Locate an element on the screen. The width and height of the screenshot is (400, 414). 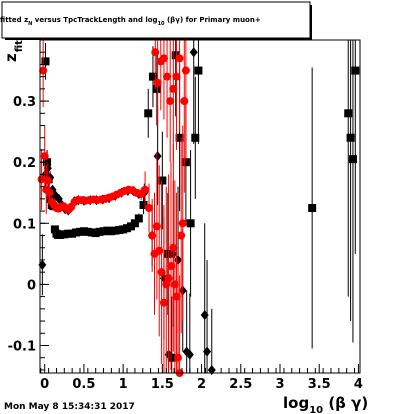
y-axis-title: zfit is located at coordinates (13, 51).